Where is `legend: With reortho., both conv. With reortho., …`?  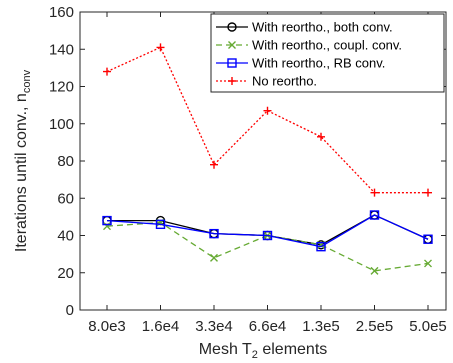 legend: With reortho., both conv. With reortho., … is located at coordinates (327, 53).